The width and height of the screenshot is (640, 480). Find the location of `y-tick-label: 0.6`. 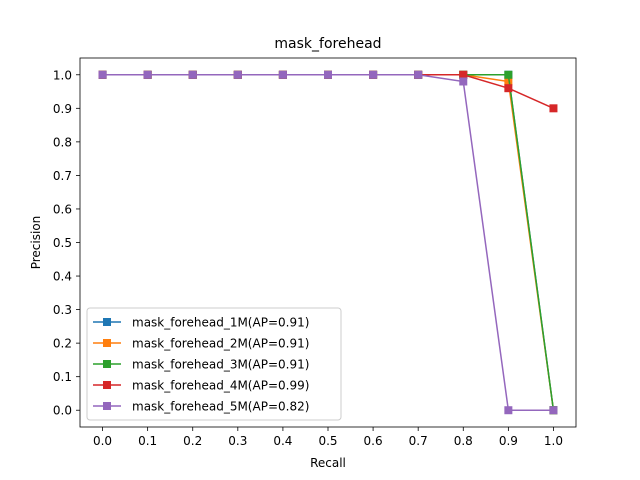

y-tick-label: 0.6 is located at coordinates (62, 209).